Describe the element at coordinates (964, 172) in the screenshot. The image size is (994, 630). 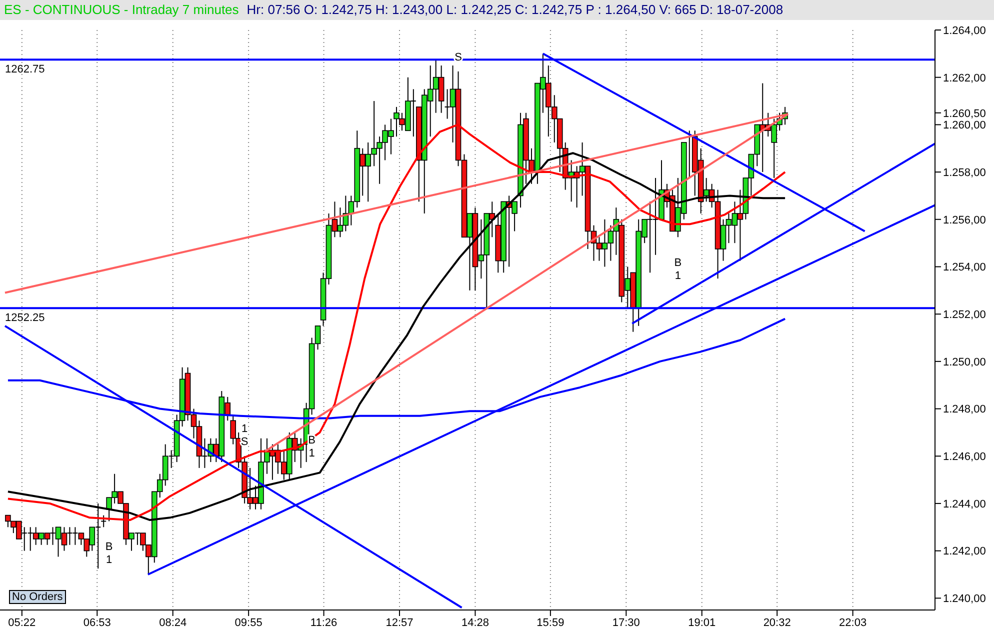
I see `y-tick-label: 1.258,00` at that location.